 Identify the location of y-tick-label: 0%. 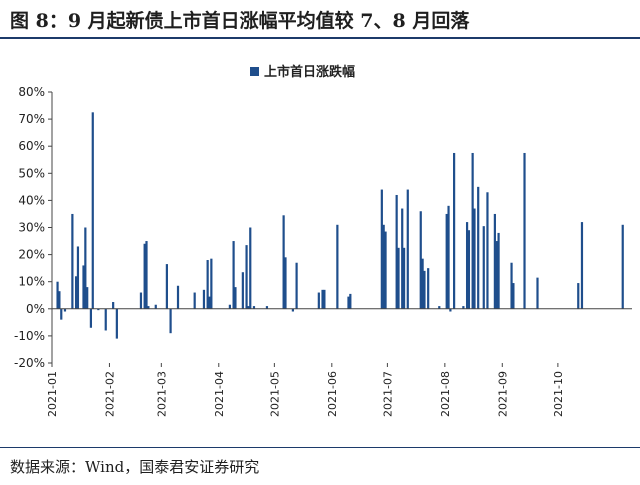
(35, 309).